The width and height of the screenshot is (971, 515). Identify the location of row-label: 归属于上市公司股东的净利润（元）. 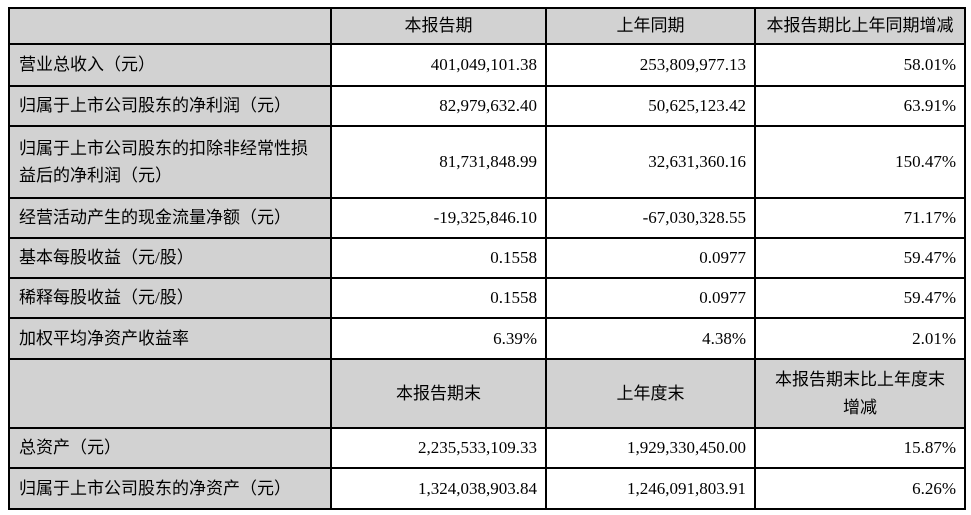
(170, 106).